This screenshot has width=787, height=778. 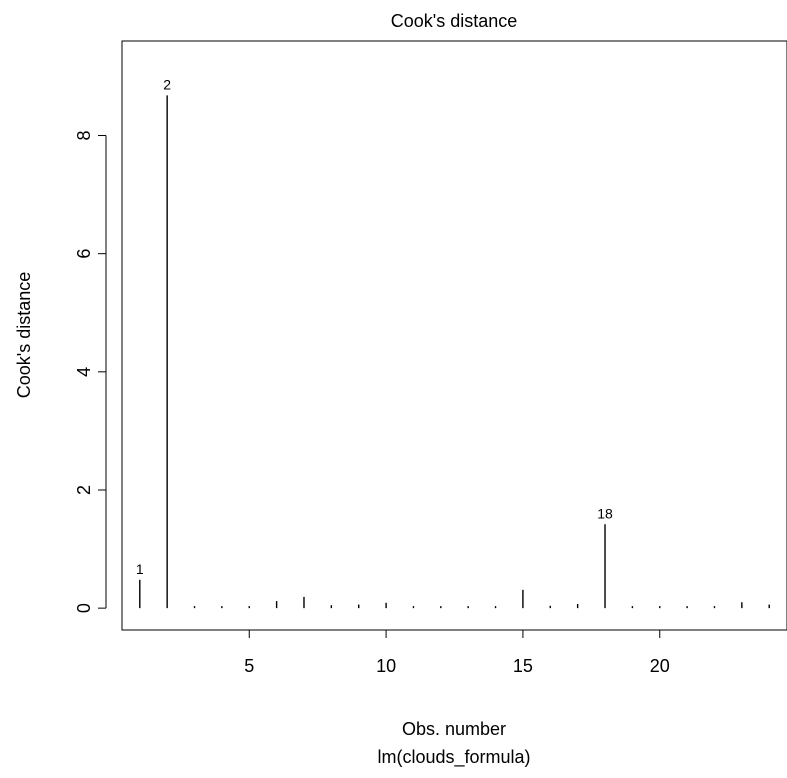 What do you see at coordinates (660, 666) in the screenshot?
I see `x-tick-label: 20` at bounding box center [660, 666].